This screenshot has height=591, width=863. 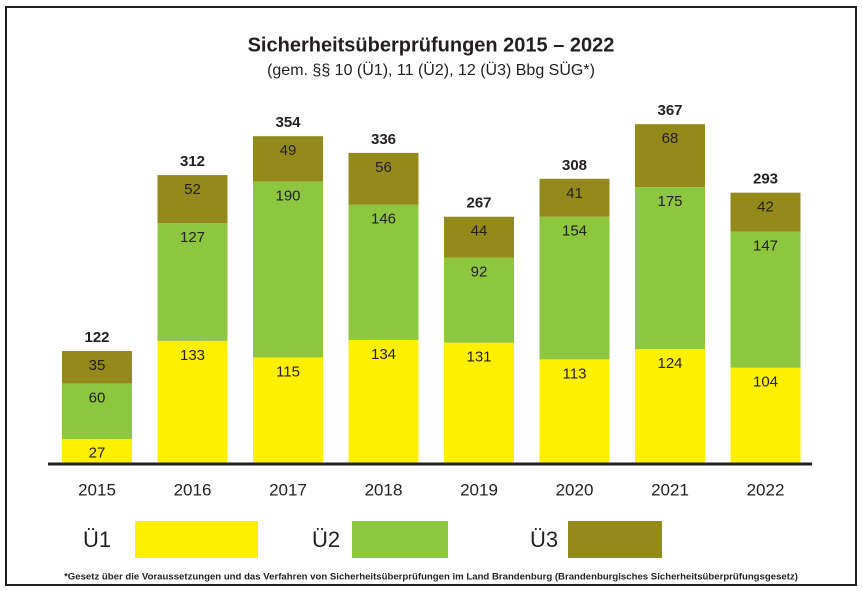 What do you see at coordinates (288, 122) in the screenshot?
I see `total-label: 354` at bounding box center [288, 122].